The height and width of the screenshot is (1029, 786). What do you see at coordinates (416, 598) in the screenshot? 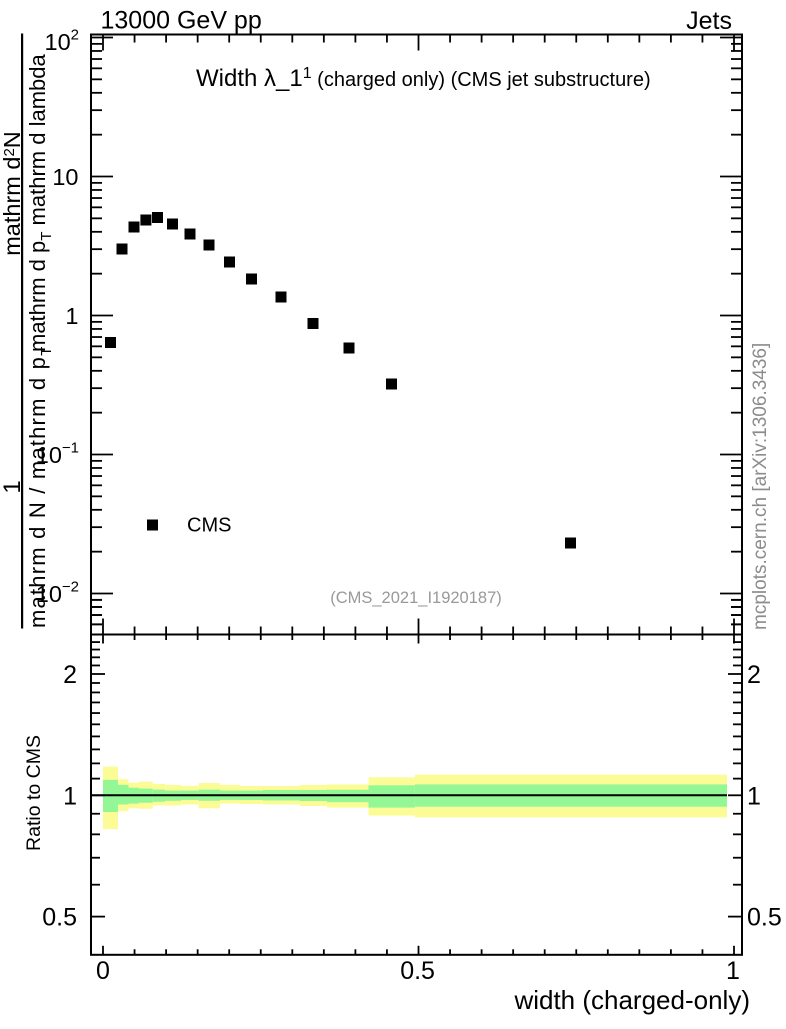
I see `svg-text: (CMS_2021_I1920187)` at bounding box center [416, 598].